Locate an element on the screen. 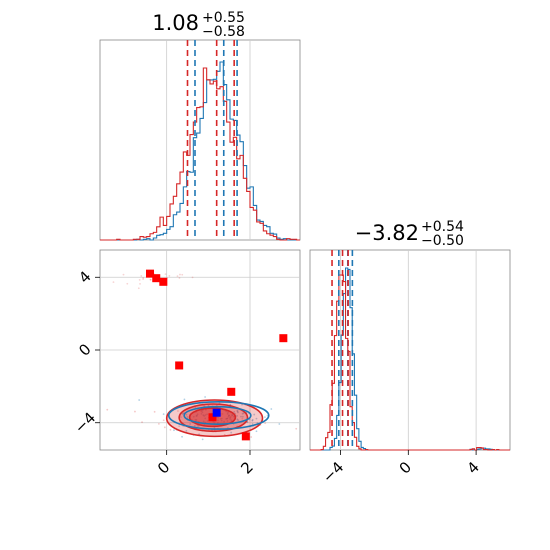  hist1-quantile-lines is located at coordinates (212, 140).